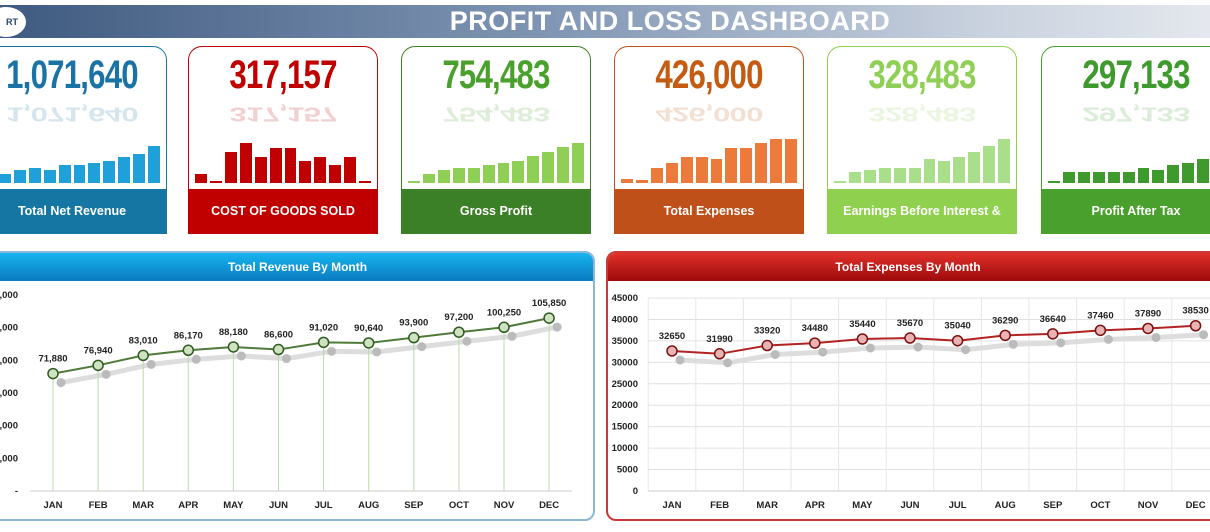  What do you see at coordinates (283, 75) in the screenshot?
I see `kpi-value: 317,157` at bounding box center [283, 75].